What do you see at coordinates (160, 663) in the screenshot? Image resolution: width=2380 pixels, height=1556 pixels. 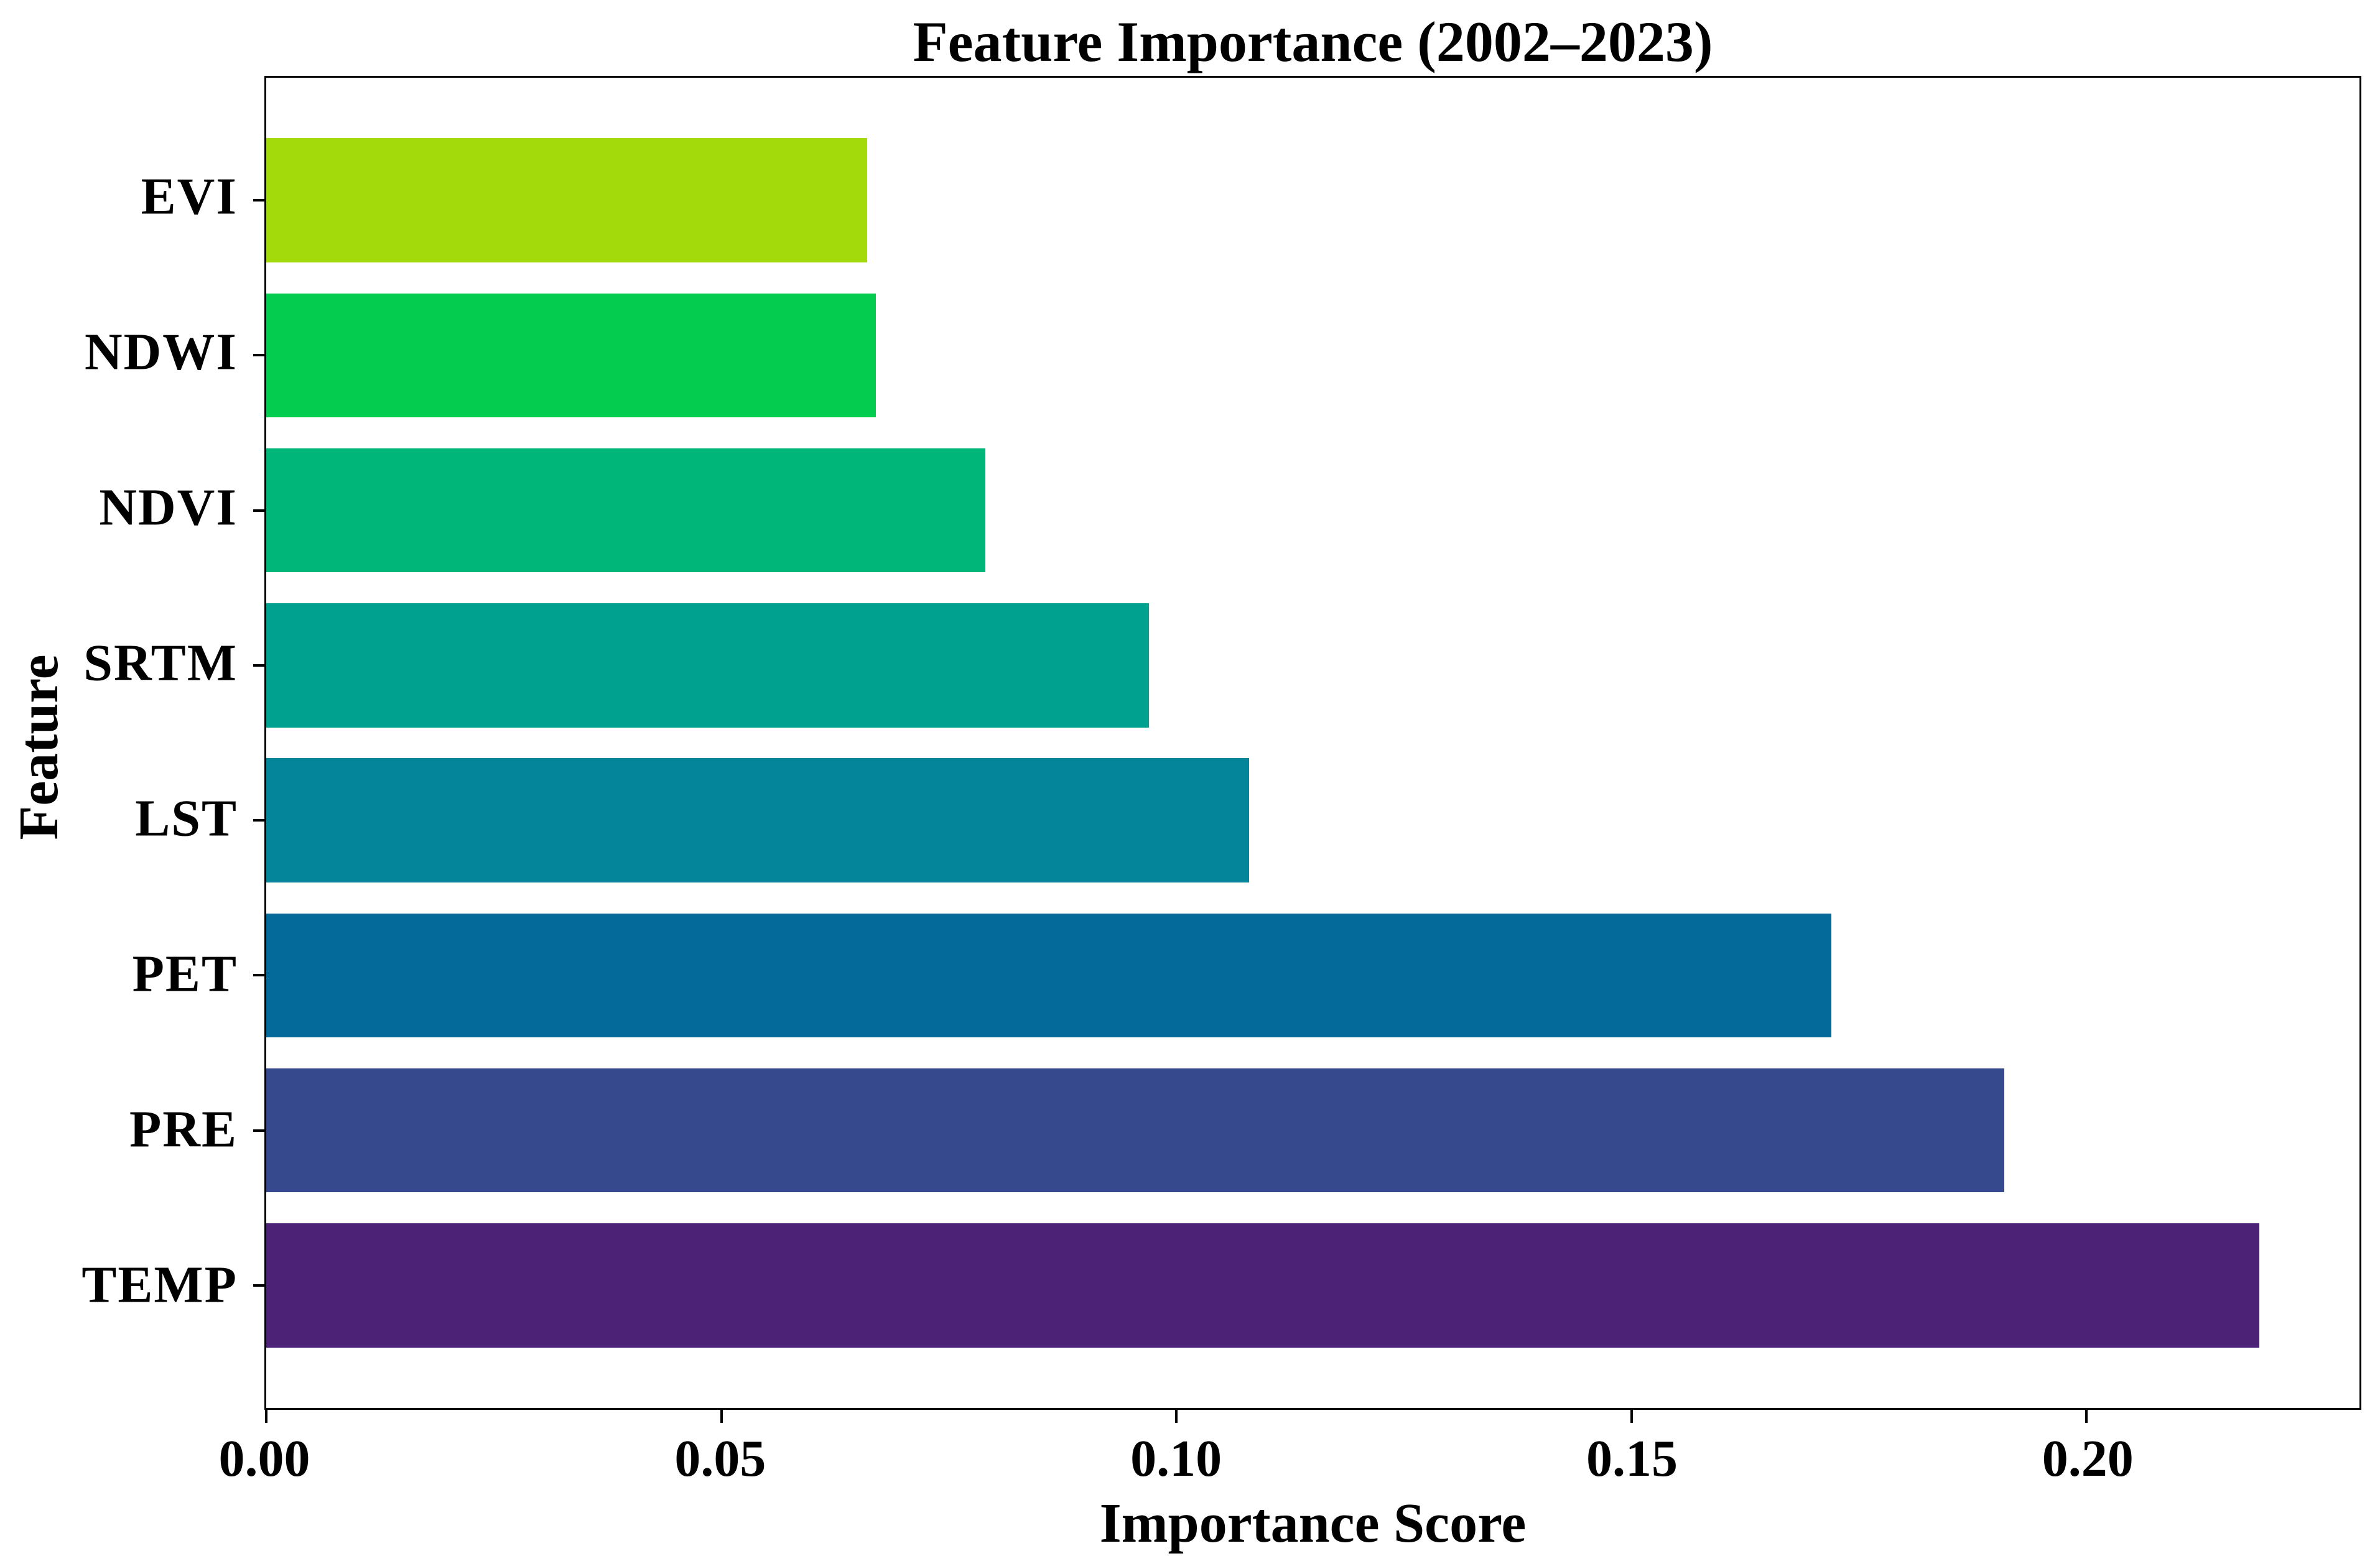 I see `y-tick-label-srtm: SRTM` at bounding box center [160, 663].